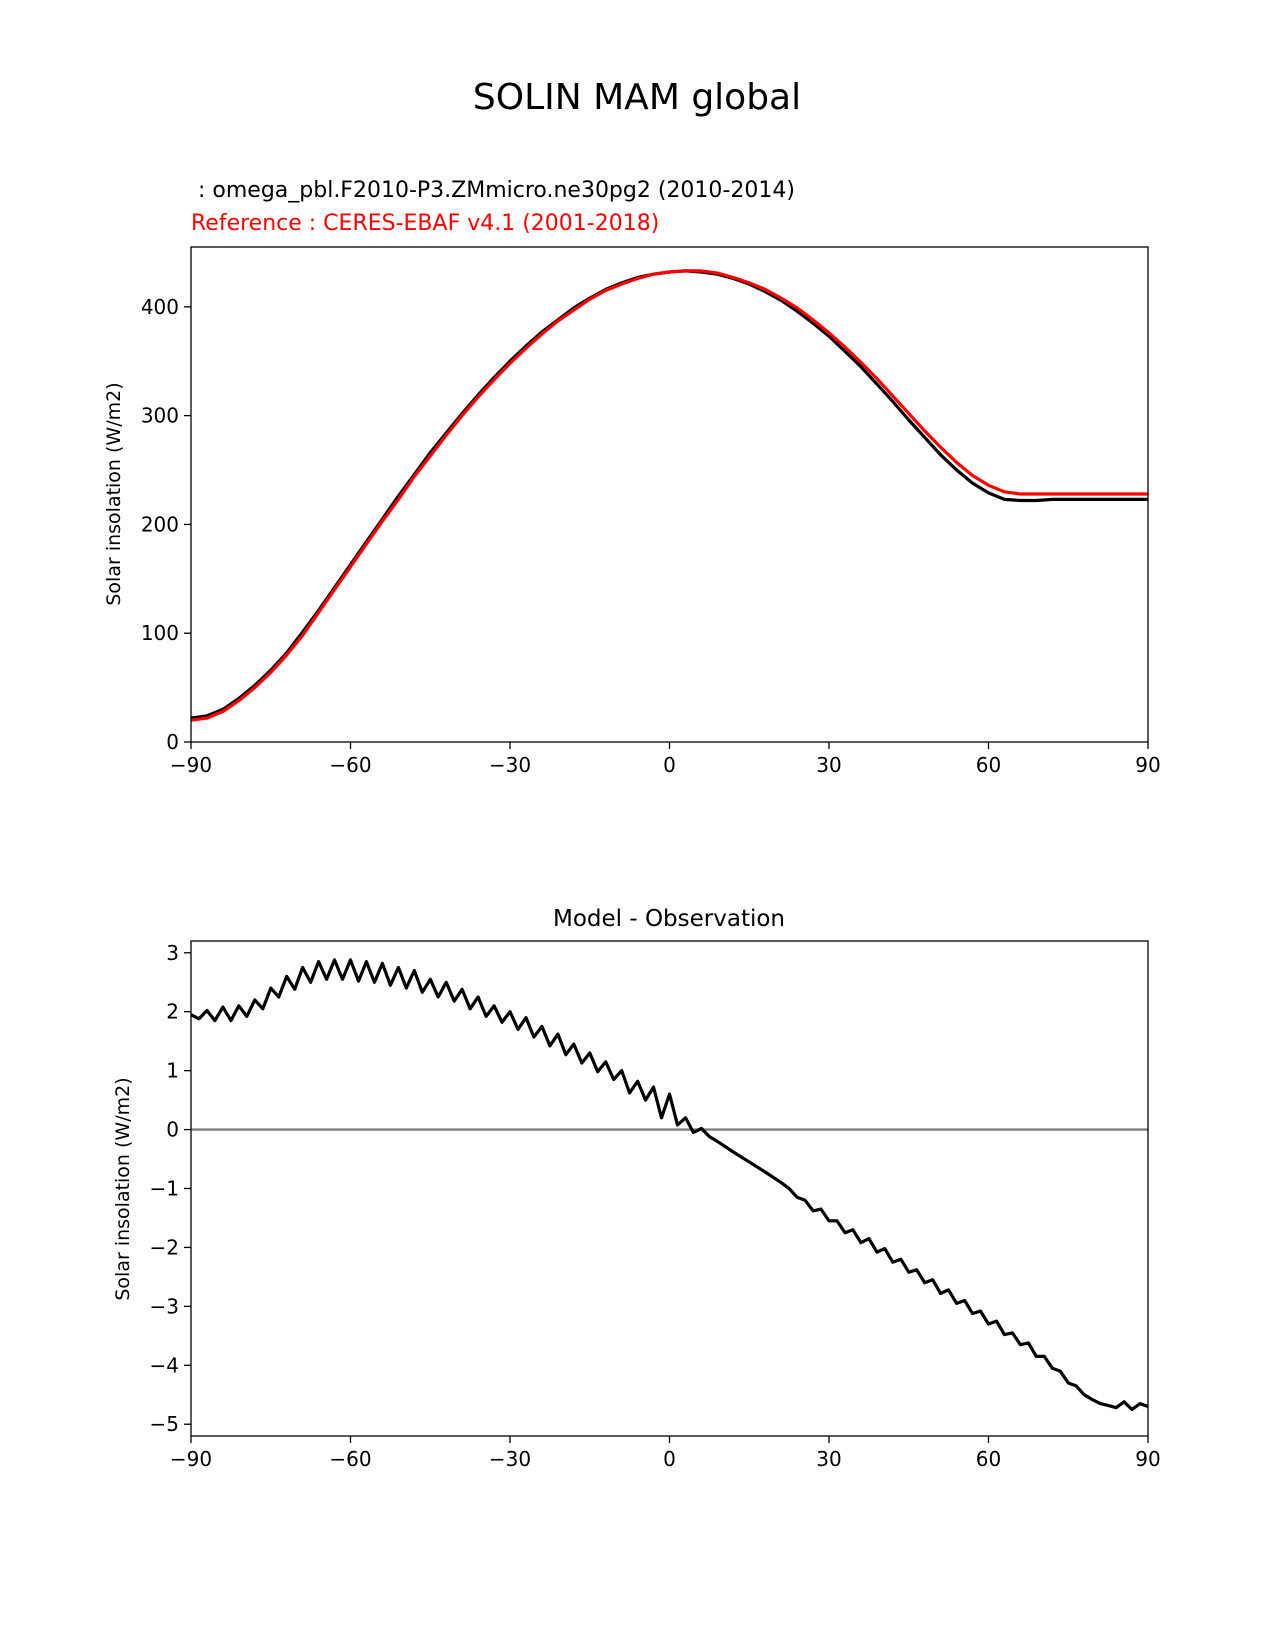  I want to click on y-tick-label: 1, so click(172, 1071).